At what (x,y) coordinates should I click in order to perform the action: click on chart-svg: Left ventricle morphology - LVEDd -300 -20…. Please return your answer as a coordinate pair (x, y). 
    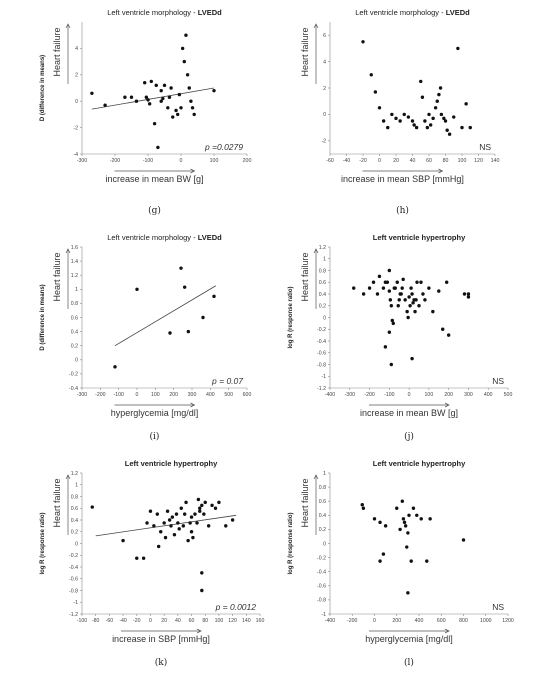
    Looking at the image, I should click on (145, 337).